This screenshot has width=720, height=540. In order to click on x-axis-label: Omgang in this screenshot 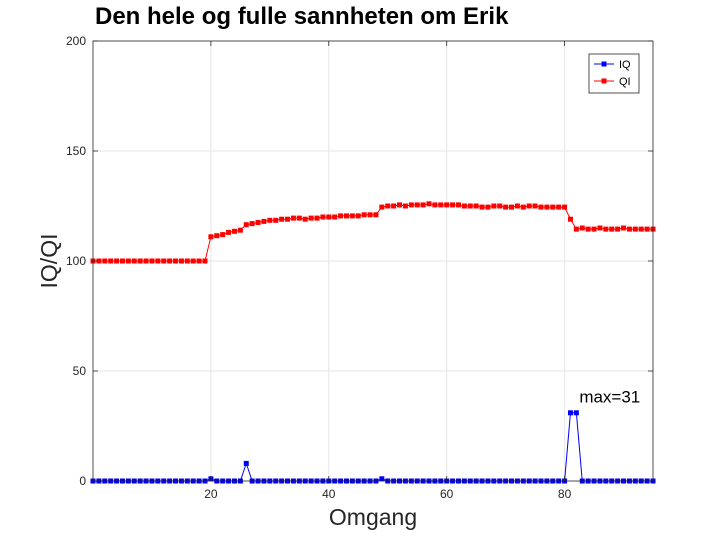, I will do `click(373, 517)`.